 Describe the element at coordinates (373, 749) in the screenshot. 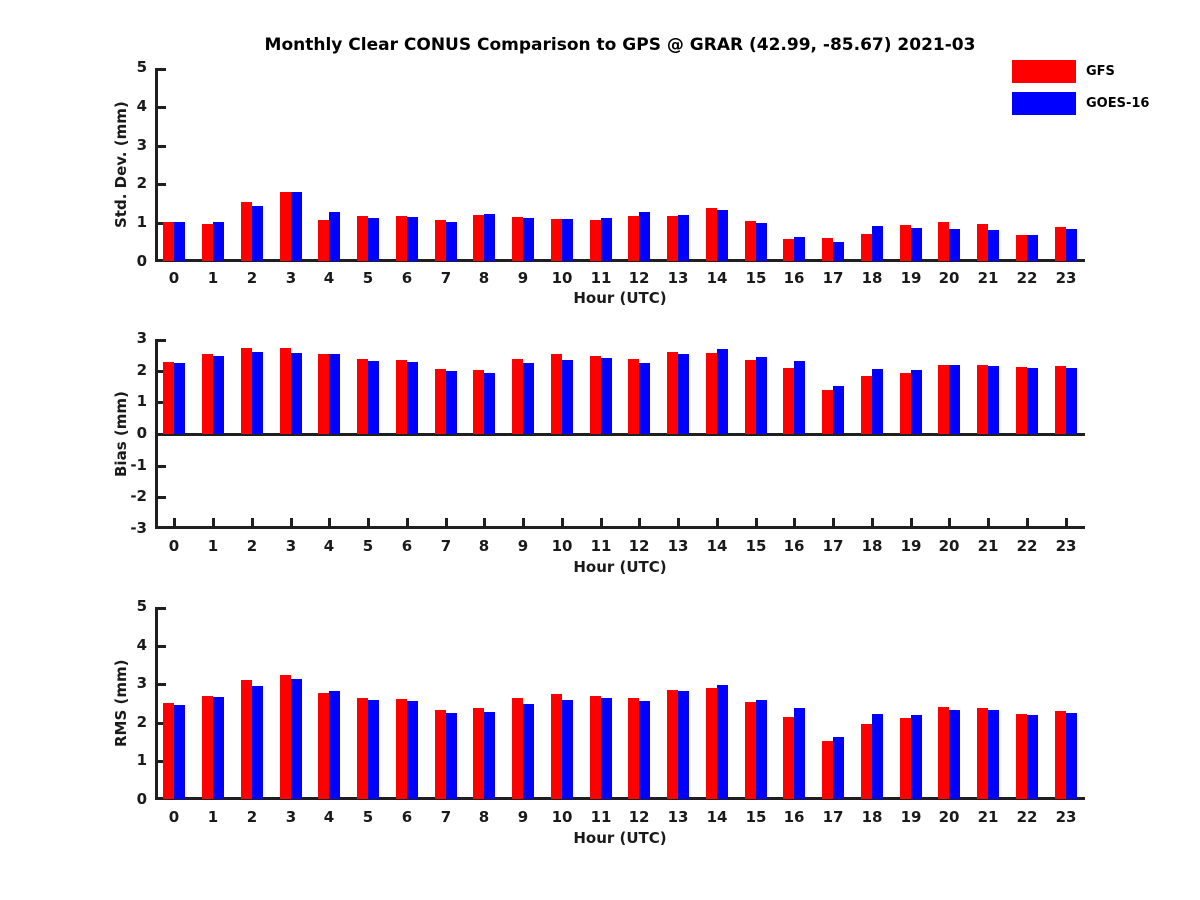

I see `bar-goes16-h5` at that location.